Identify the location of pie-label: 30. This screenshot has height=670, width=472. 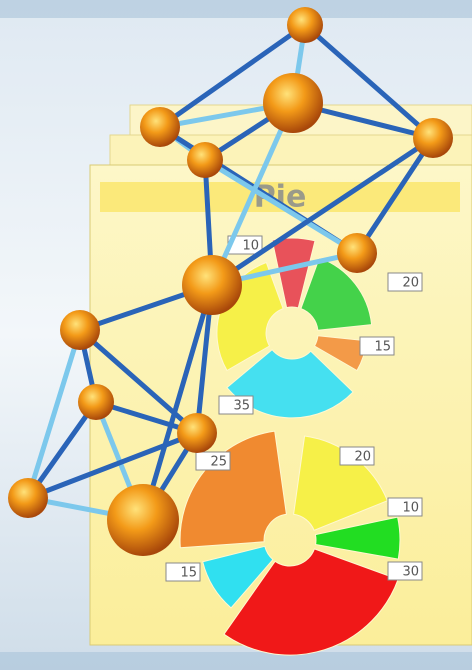
(410, 572).